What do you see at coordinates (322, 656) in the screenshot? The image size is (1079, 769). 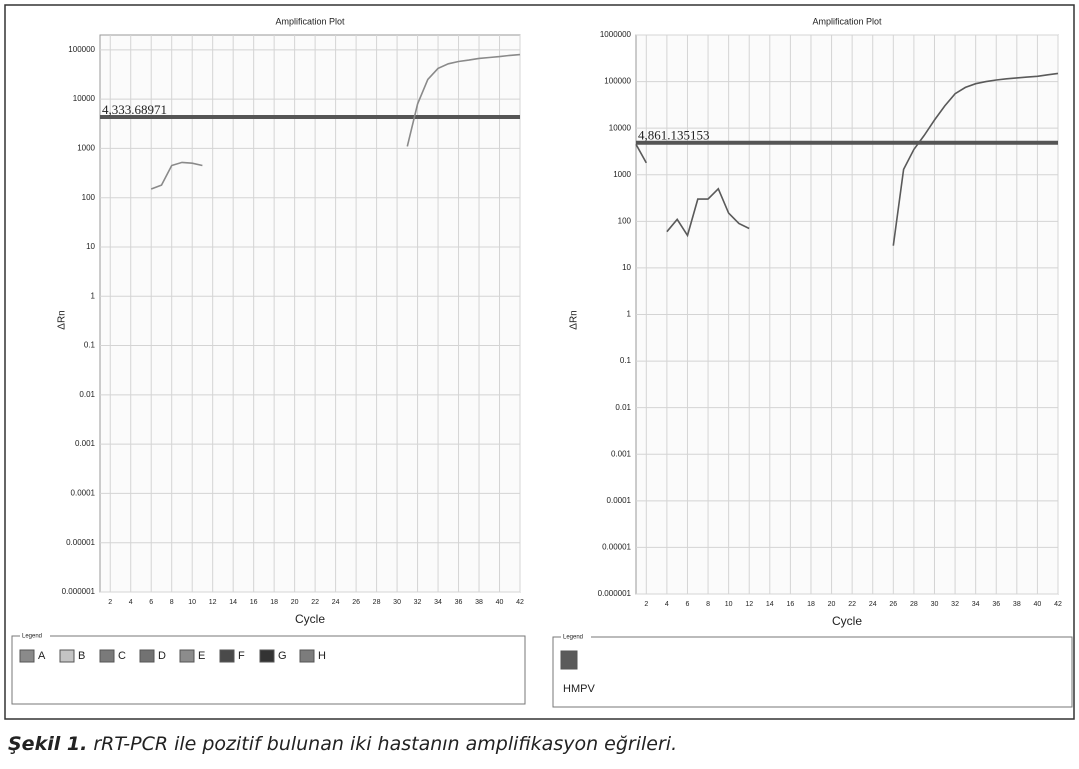 I see `legend-label: H` at bounding box center [322, 656].